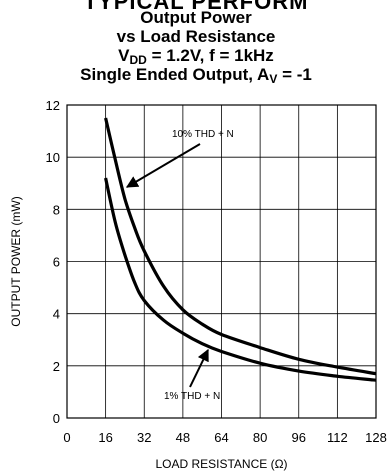  Describe the element at coordinates (56, 366) in the screenshot. I see `y-tick-label: 2` at that location.